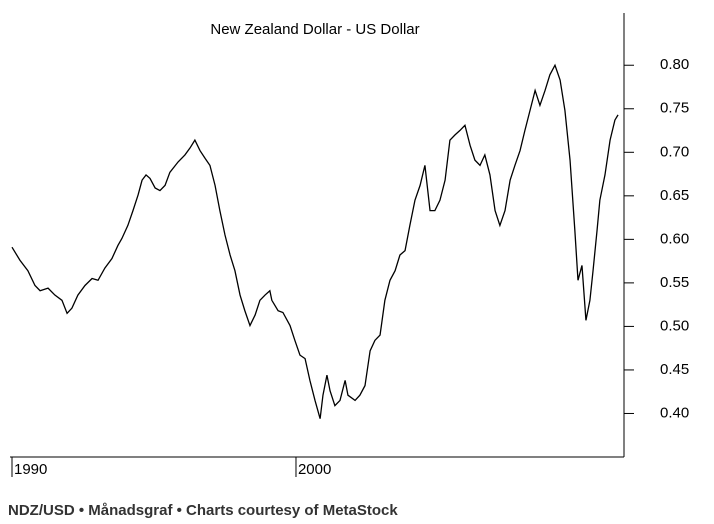  I want to click on y-tick-label: 0.40, so click(674, 412).